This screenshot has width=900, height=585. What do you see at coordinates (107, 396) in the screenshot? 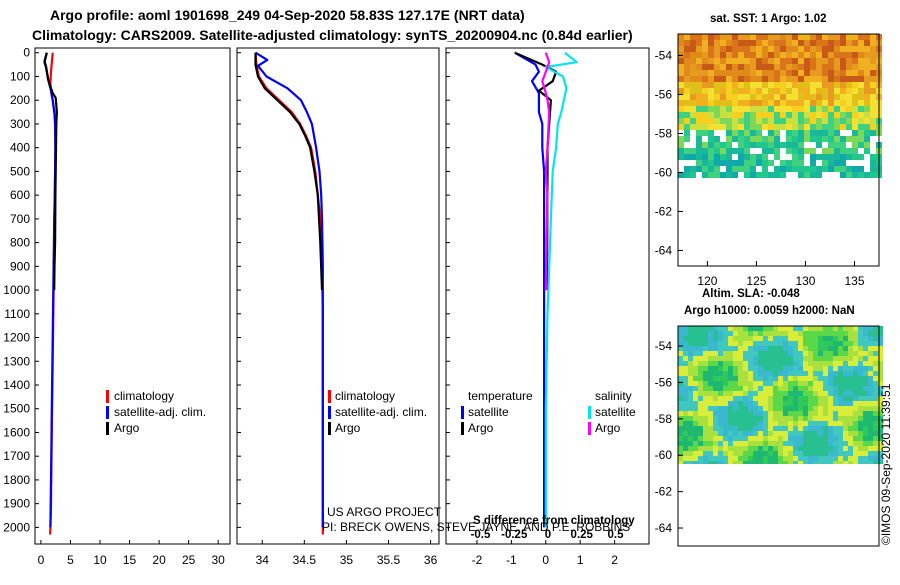
I see `legend-swatch-climatology` at bounding box center [107, 396].